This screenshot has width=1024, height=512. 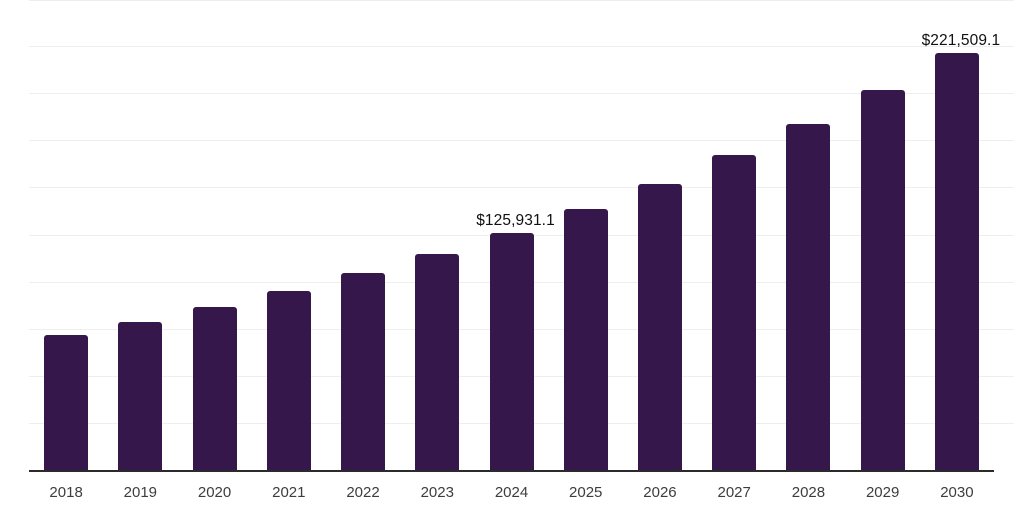 I want to click on x-axis-label-2020: 2020, so click(x=214, y=492).